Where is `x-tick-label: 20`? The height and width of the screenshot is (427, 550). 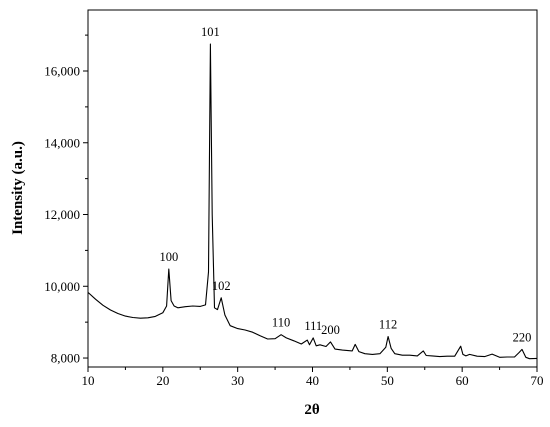 x-tick-label: 20 is located at coordinates (162, 380).